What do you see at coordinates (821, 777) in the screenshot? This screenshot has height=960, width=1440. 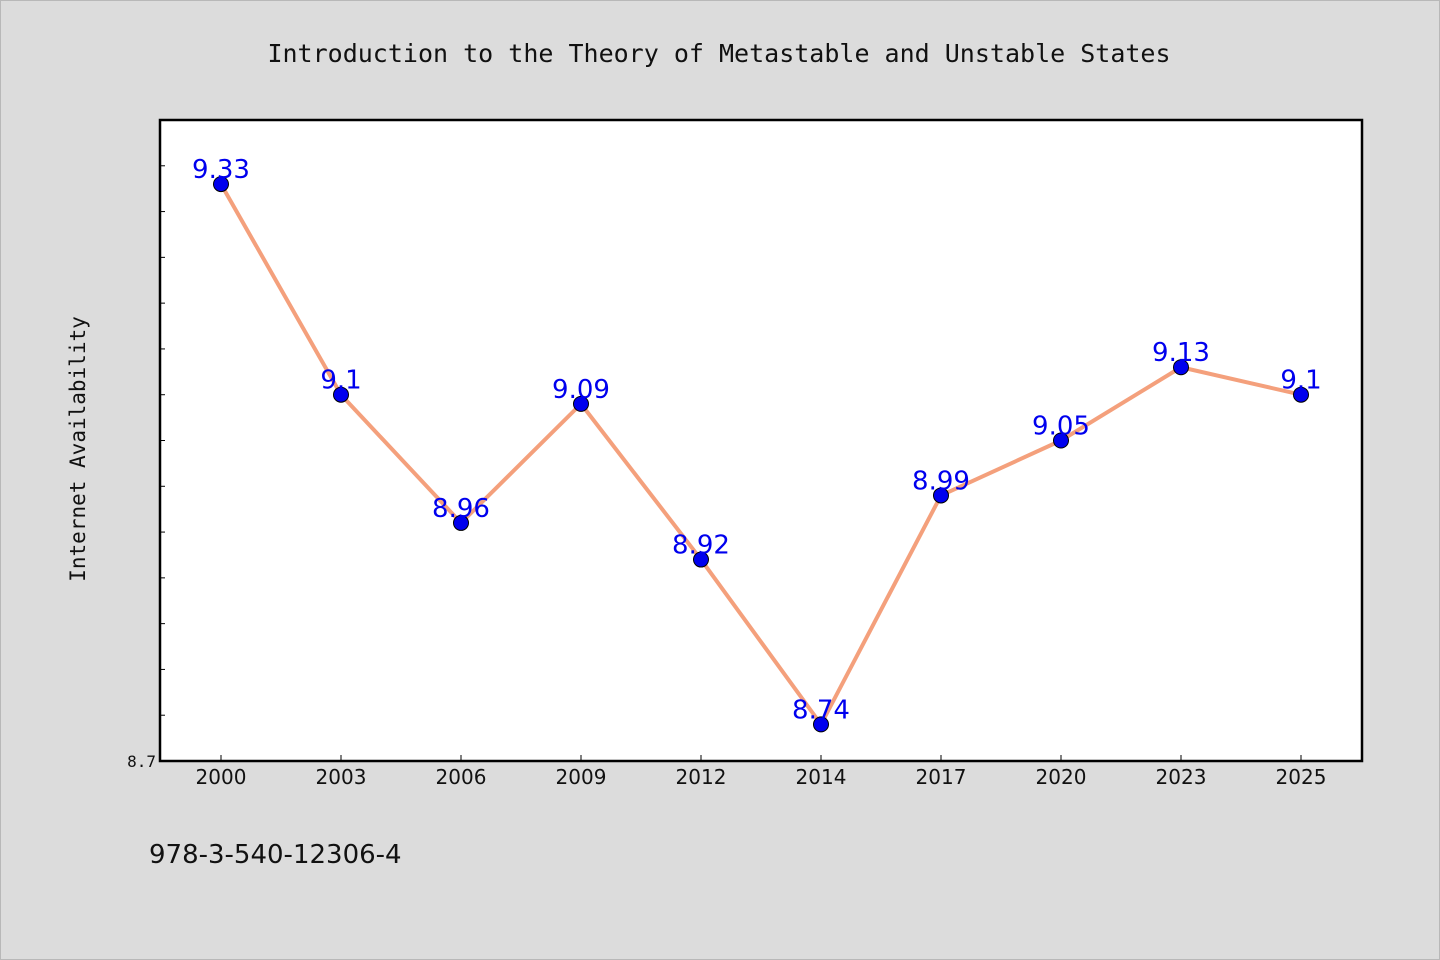 I see `x-tick-label: 2014` at bounding box center [821, 777].